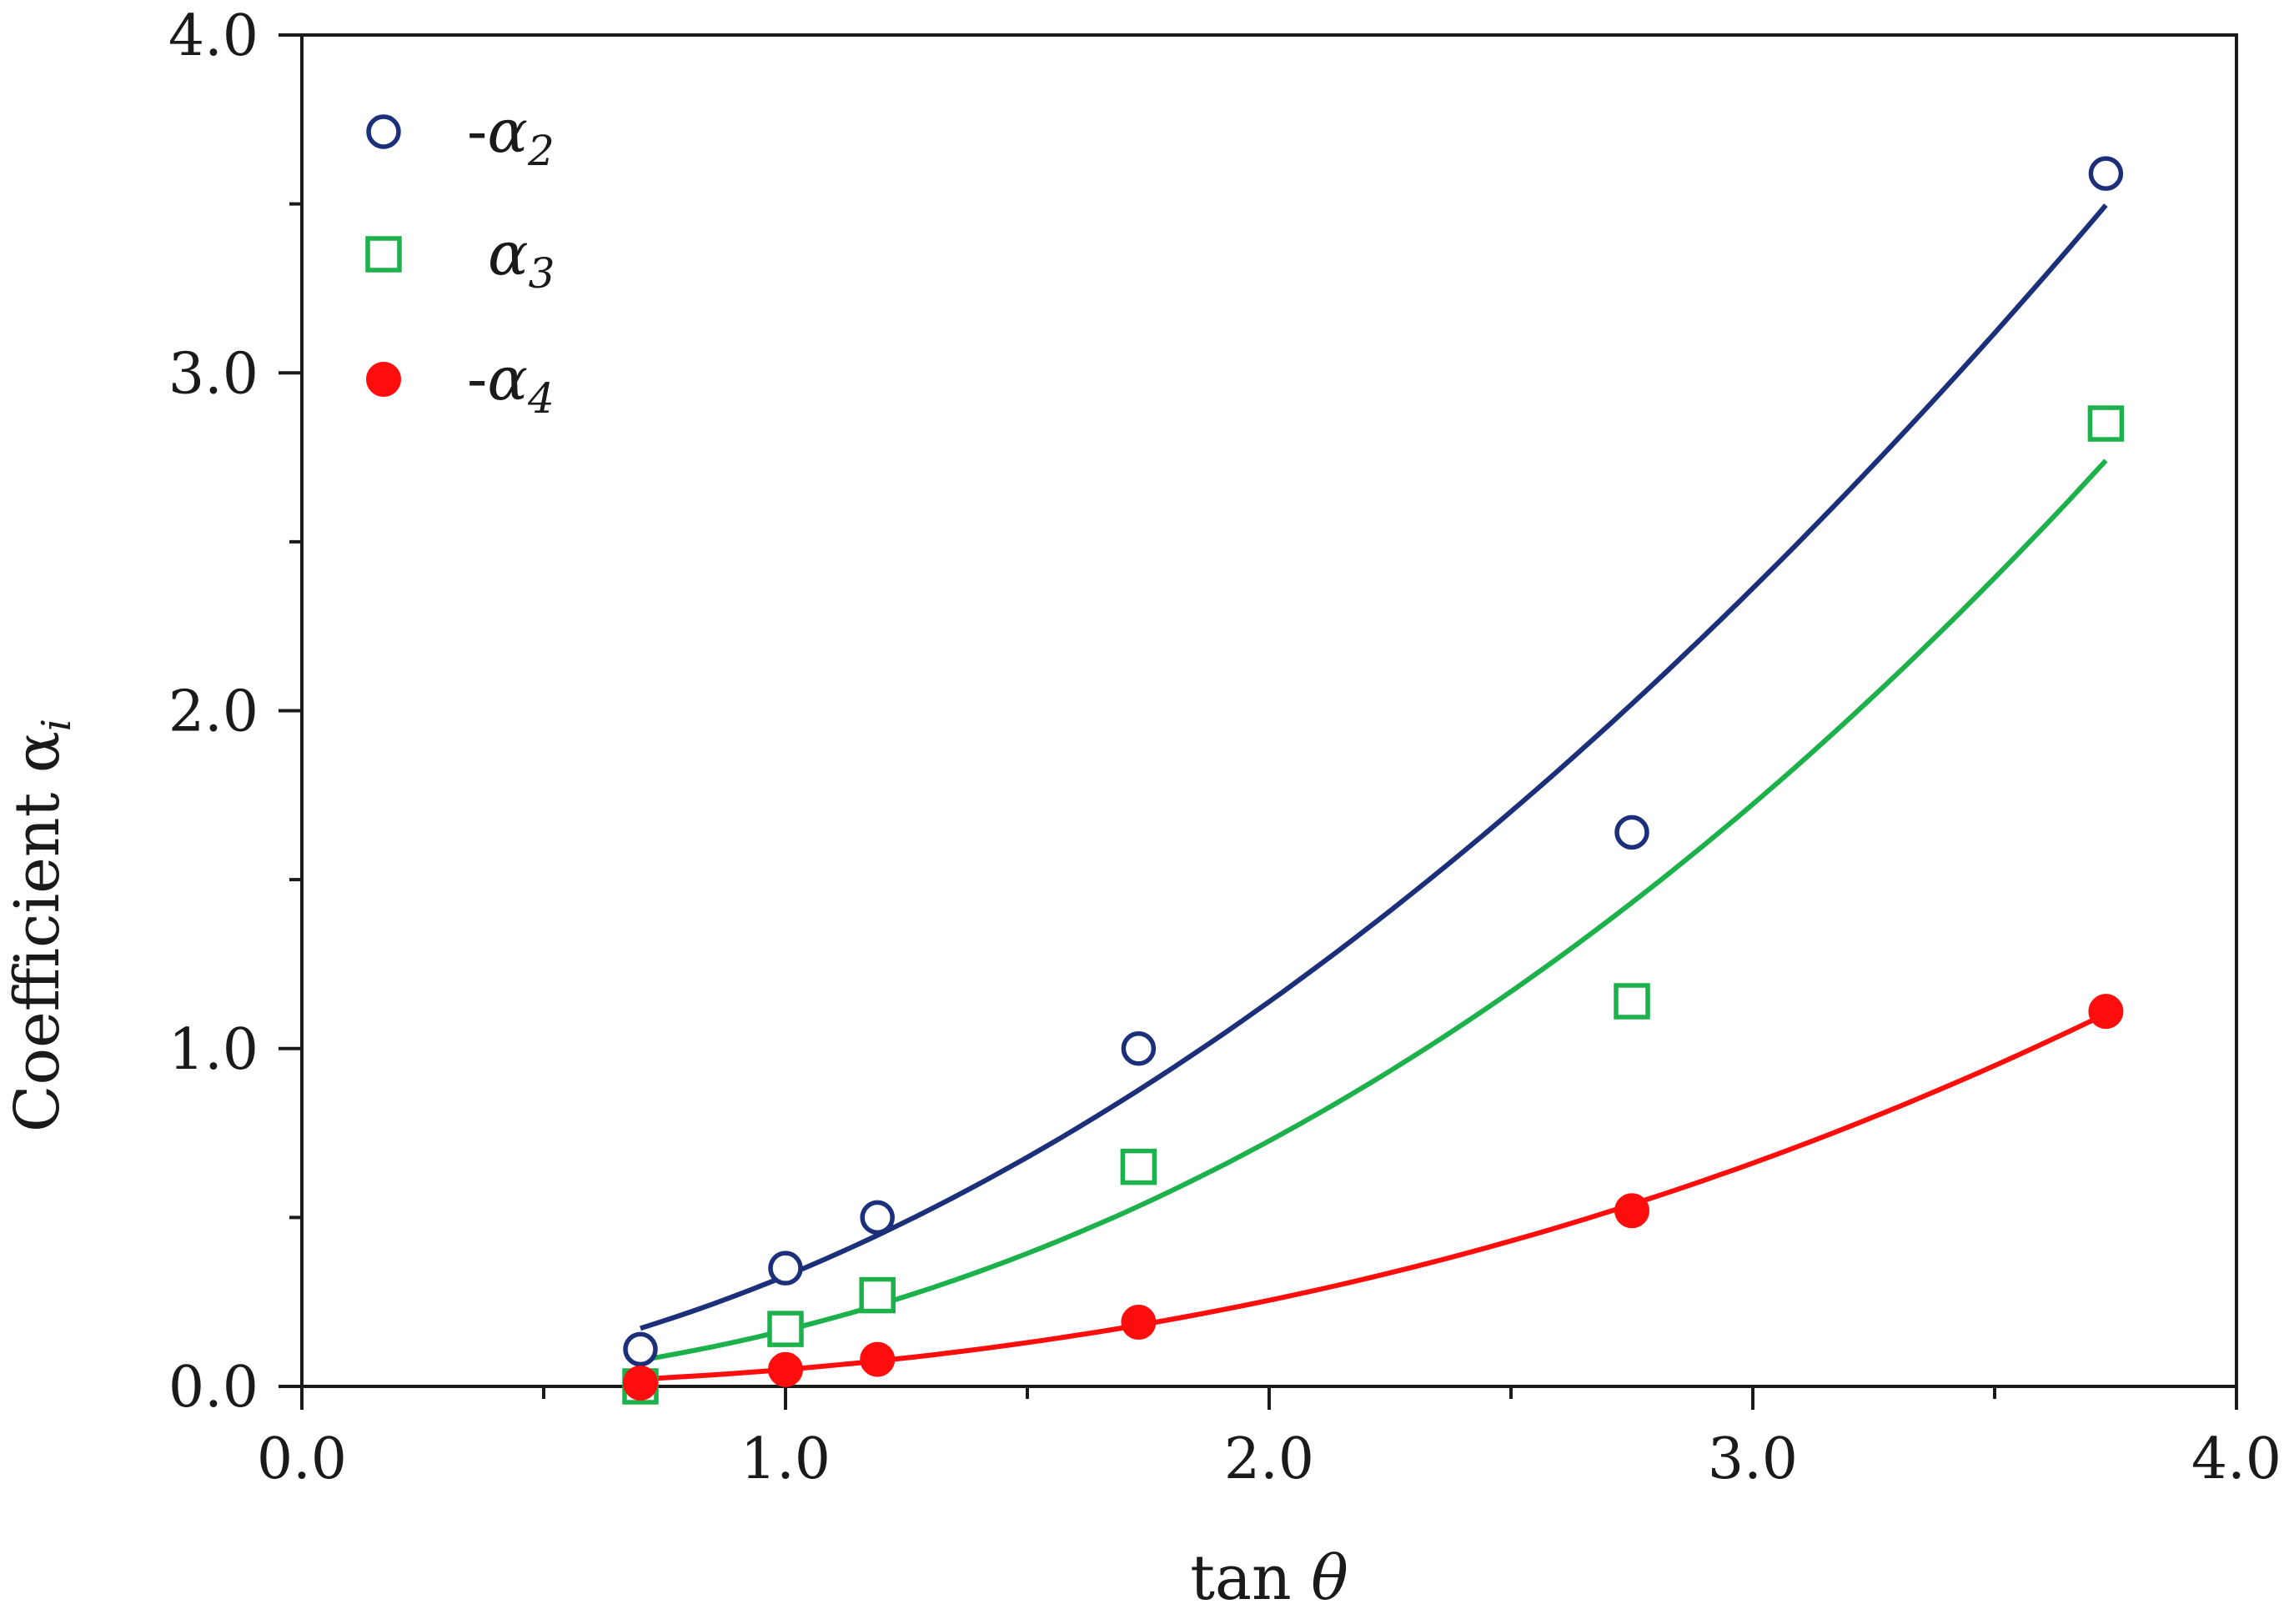 Image resolution: width=2289 pixels, height=1624 pixels. What do you see at coordinates (511, 135) in the screenshot?
I see `legend-label-1: -α2` at bounding box center [511, 135].